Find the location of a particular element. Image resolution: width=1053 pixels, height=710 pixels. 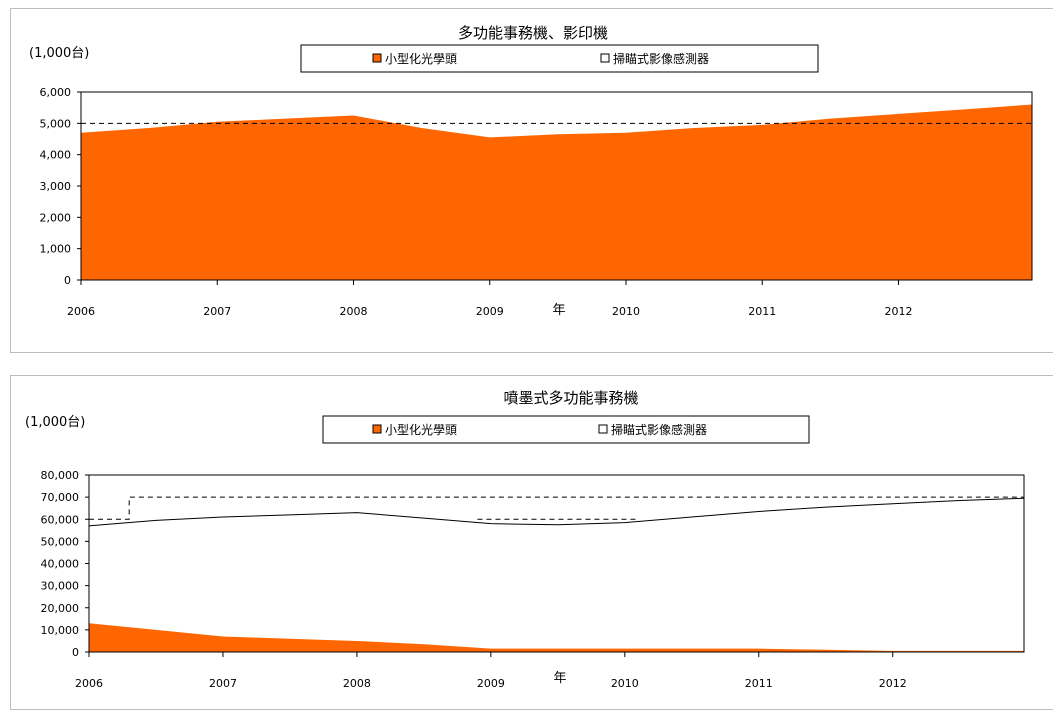

chart-title: 噴墨式多功能事務機 is located at coordinates (570, 398).